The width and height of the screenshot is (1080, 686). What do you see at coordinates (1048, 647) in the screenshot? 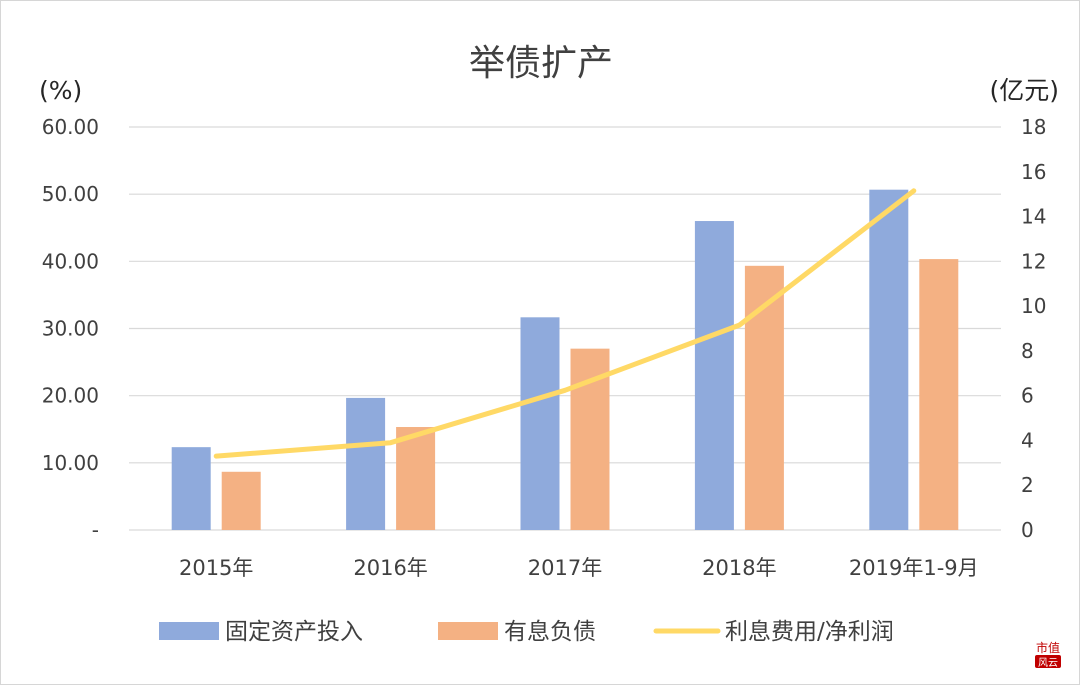
I see `svg-text: 市值` at bounding box center [1048, 647].